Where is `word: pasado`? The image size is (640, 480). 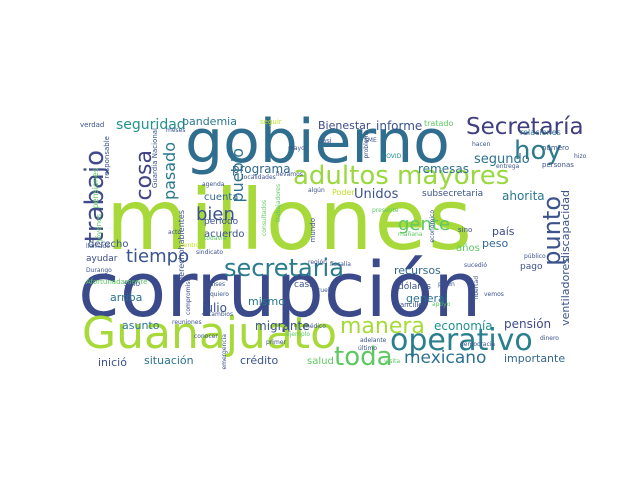 word: pasado is located at coordinates (169, 171).